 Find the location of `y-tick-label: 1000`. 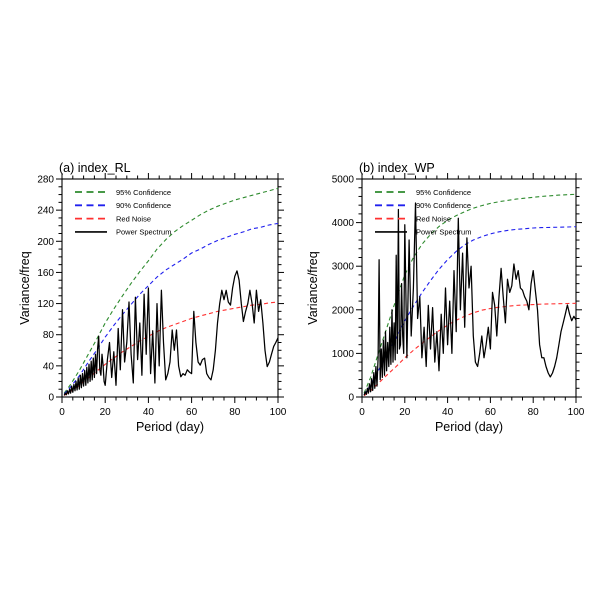

y-tick-label: 1000 is located at coordinates (343, 354).